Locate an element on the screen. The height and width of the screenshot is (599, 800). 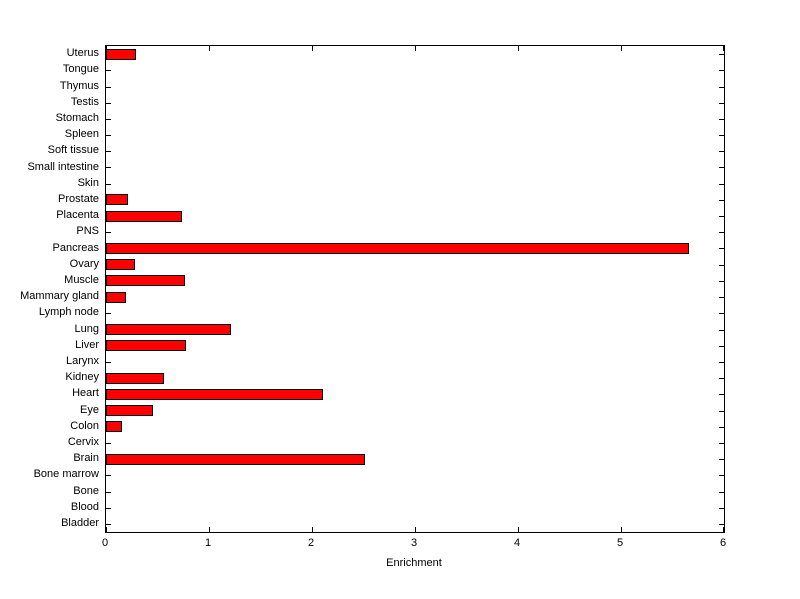
y-tick-label-stomach: Stomach is located at coordinates (77, 117).